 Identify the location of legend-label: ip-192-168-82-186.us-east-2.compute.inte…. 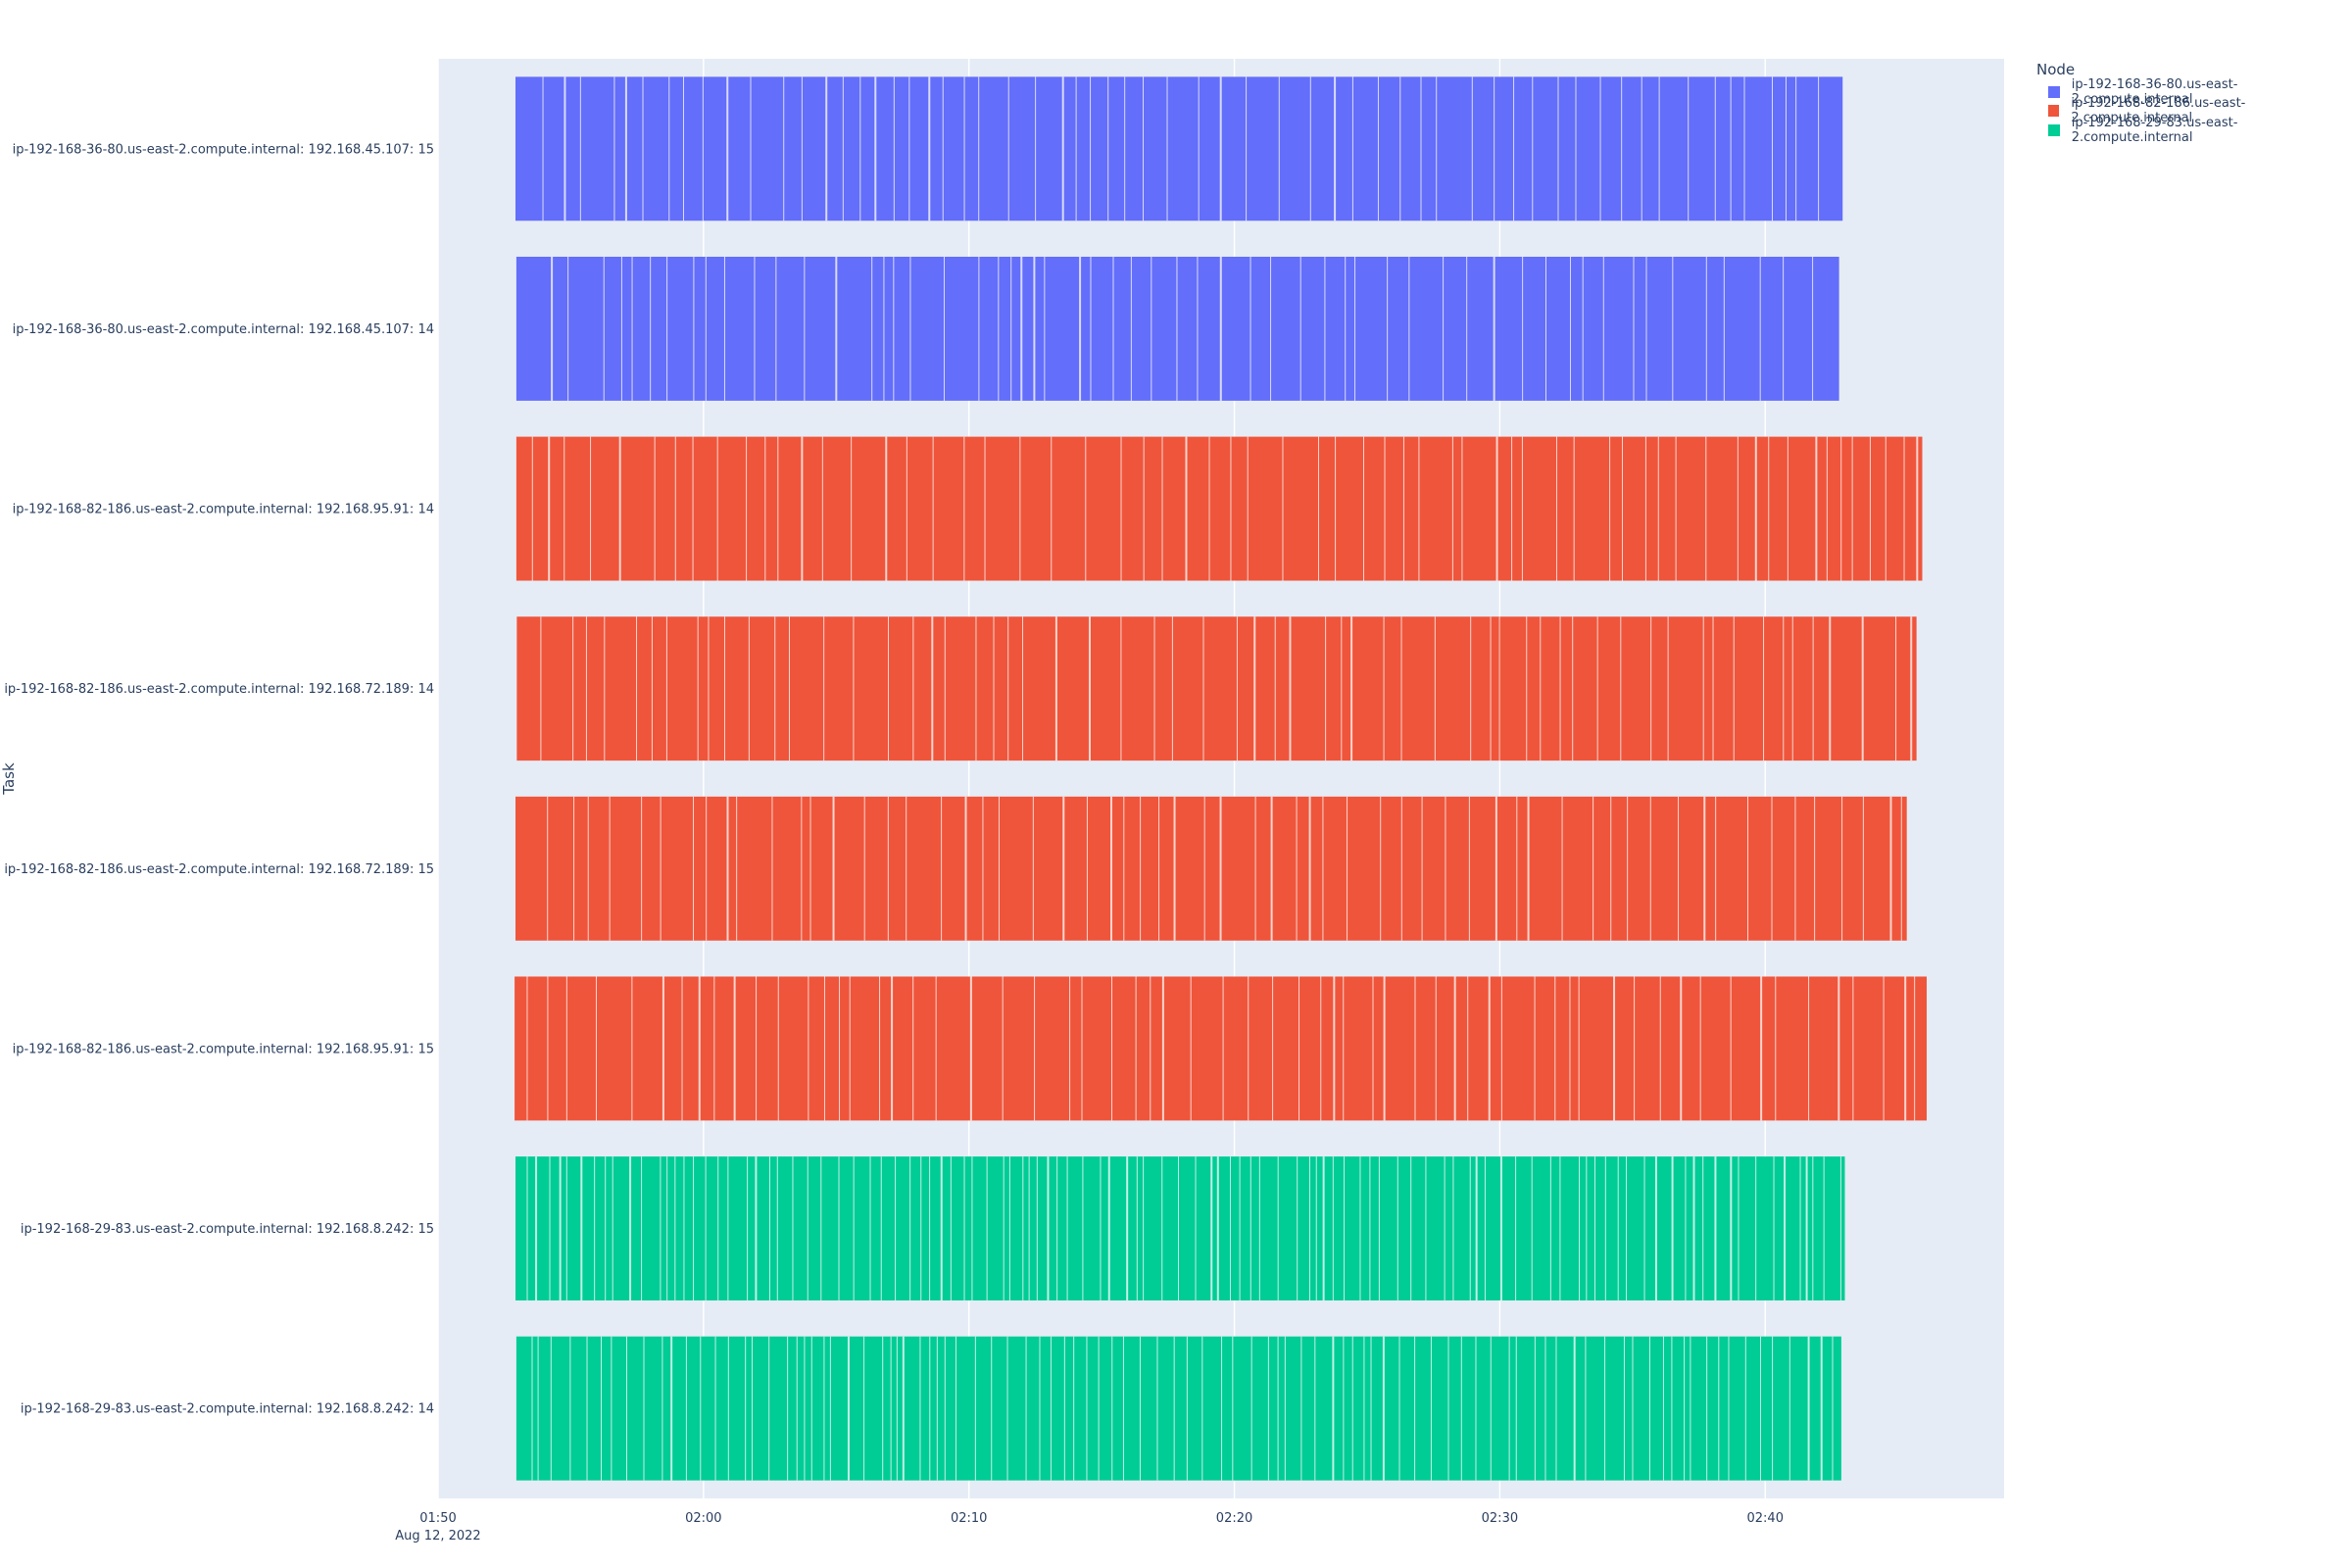
(2158, 111).